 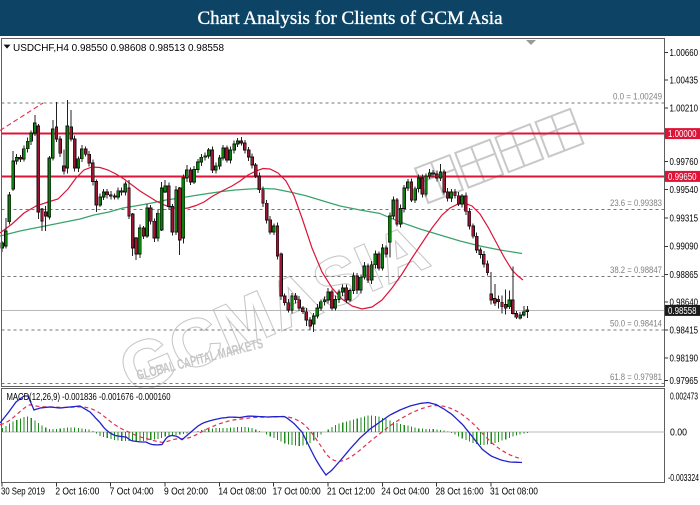 I want to click on svg-text: 24 Oct 04:00, so click(x=405, y=492).